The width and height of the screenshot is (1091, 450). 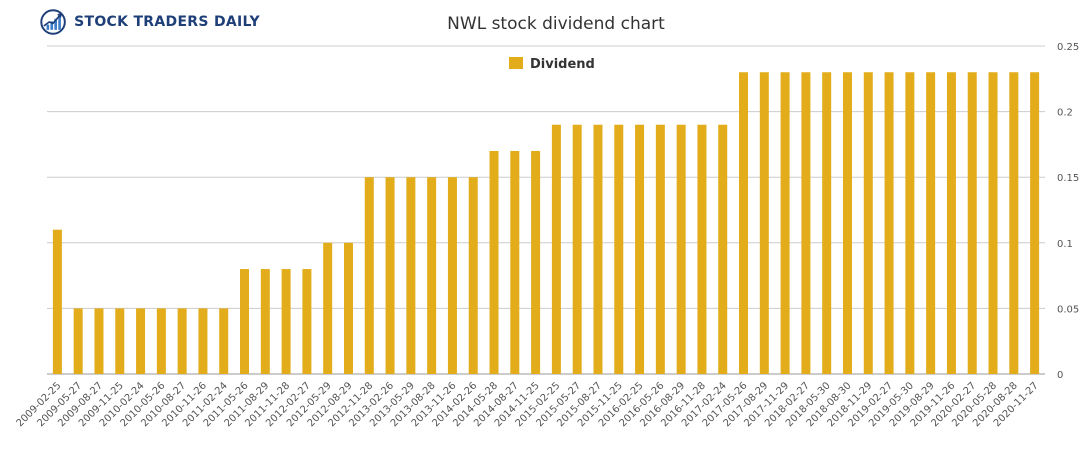 What do you see at coordinates (1068, 47) in the screenshot?
I see `y-tick-label: 0.25` at bounding box center [1068, 47].